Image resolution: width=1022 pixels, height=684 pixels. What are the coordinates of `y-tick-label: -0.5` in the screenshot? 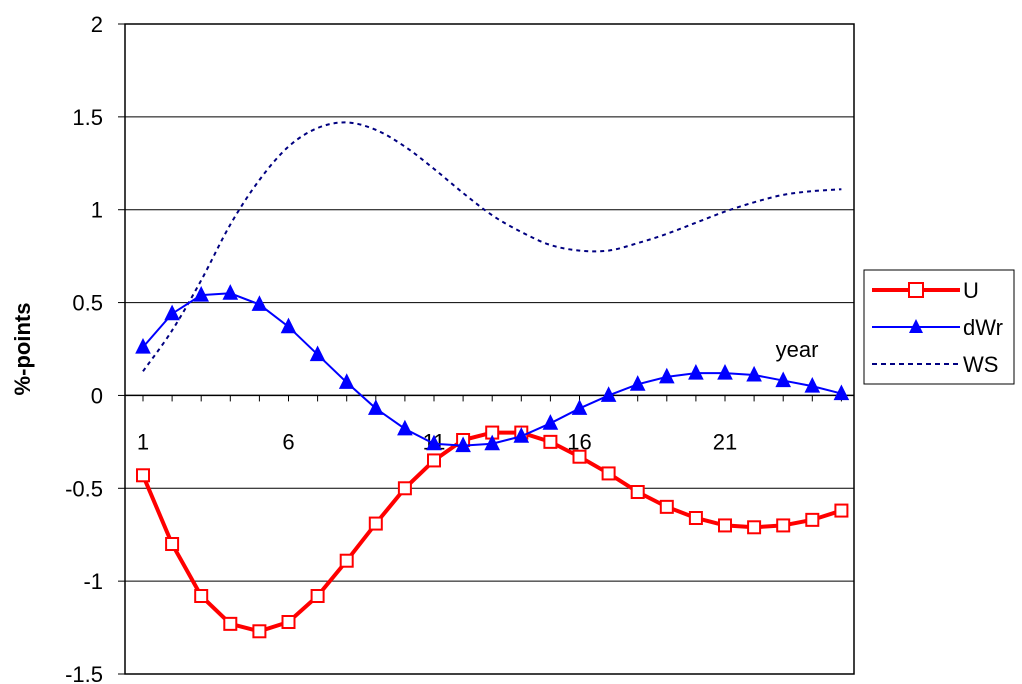 It's located at (84, 488).